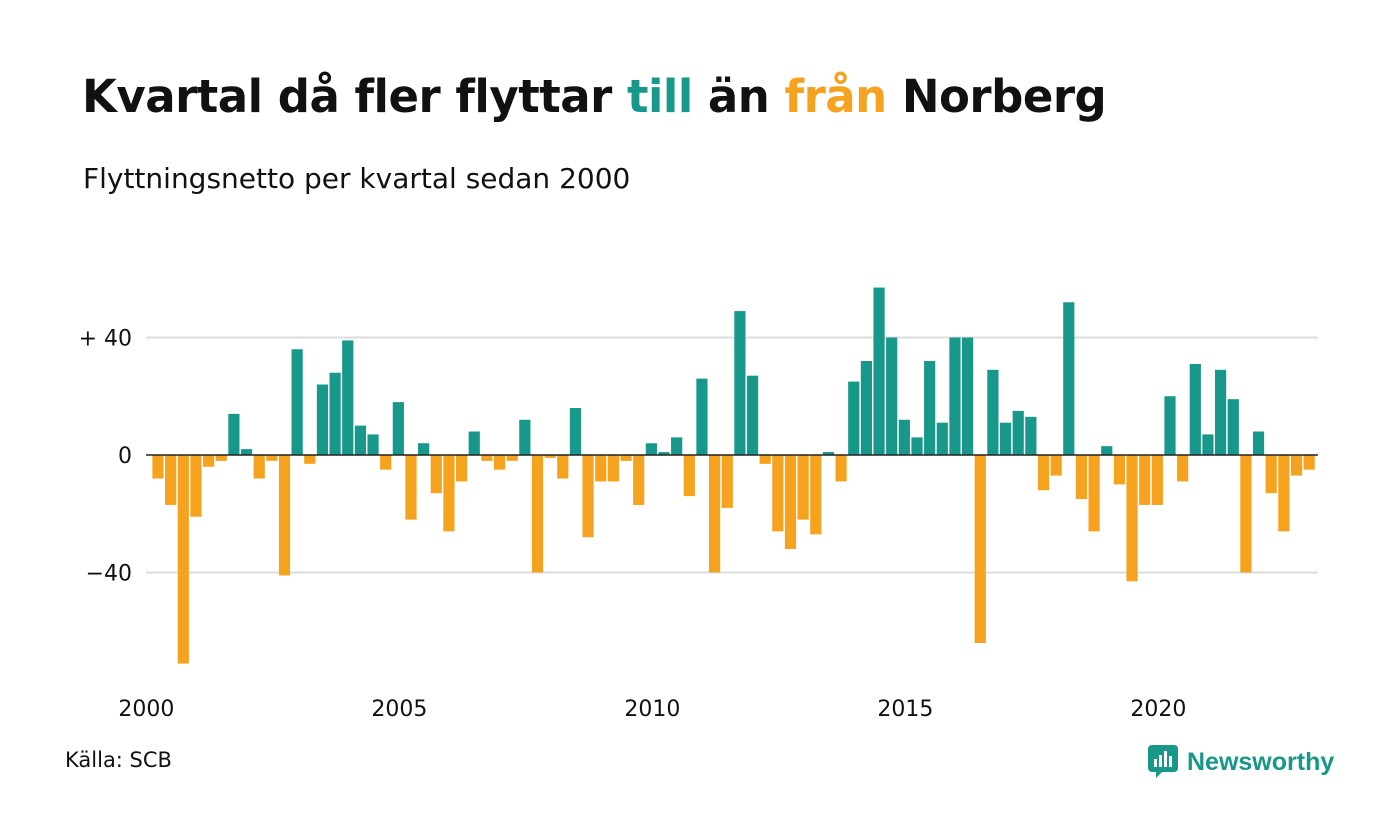 This screenshot has width=1400, height=840. What do you see at coordinates (354, 96) in the screenshot?
I see `title-part-1: Kvartal då fler flyttar` at bounding box center [354, 96].